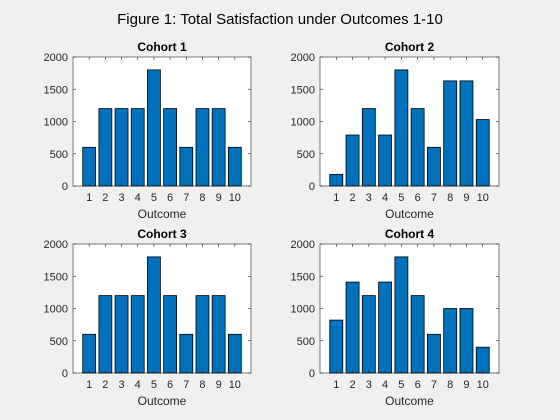 The height and width of the screenshot is (420, 560). I want to click on chart-cohort-3-xtick-label-2: 2, so click(105, 385).